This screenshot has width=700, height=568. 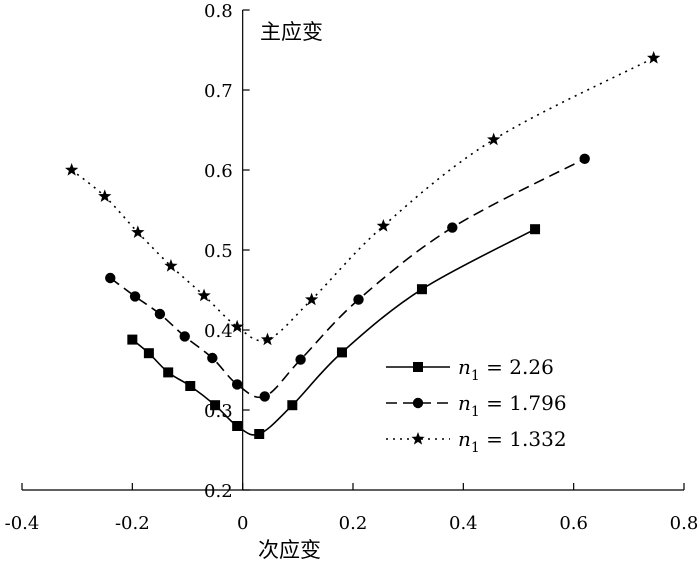 What do you see at coordinates (218, 411) in the screenshot?
I see `y-tick-label: 0.3` at bounding box center [218, 411].